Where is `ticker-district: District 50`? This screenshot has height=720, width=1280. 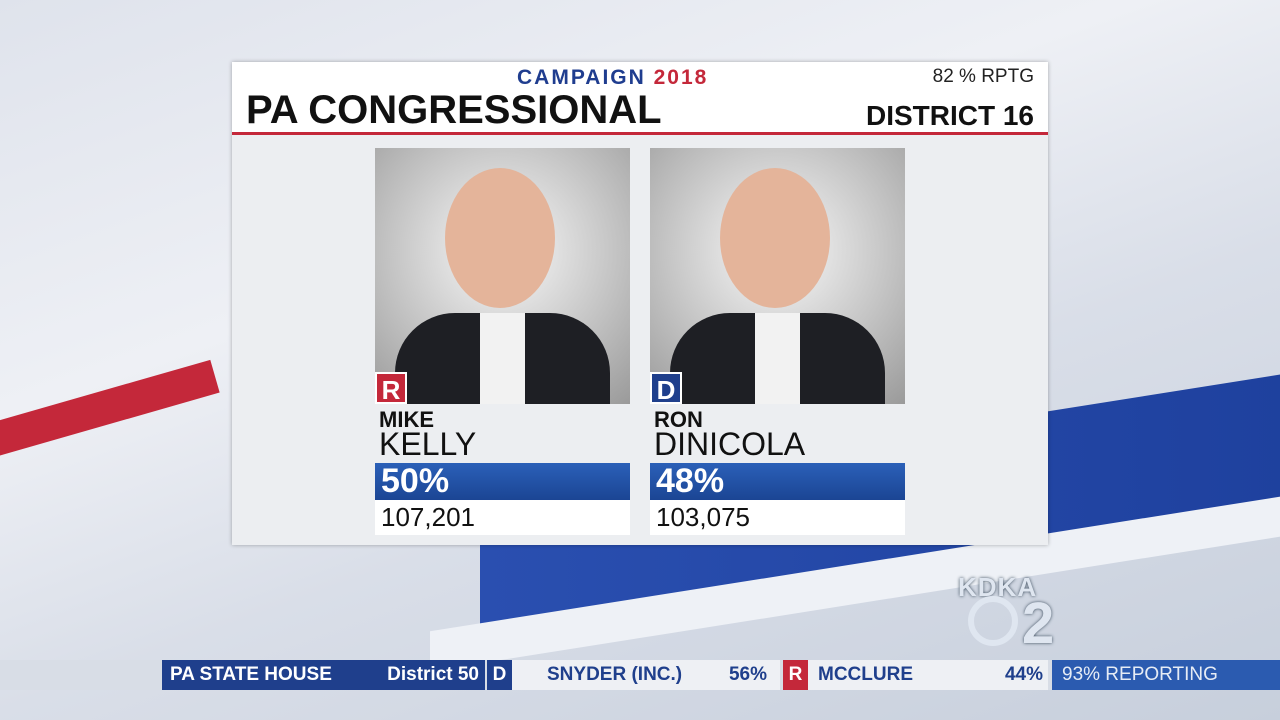 ticker-district: District 50 is located at coordinates (433, 674).